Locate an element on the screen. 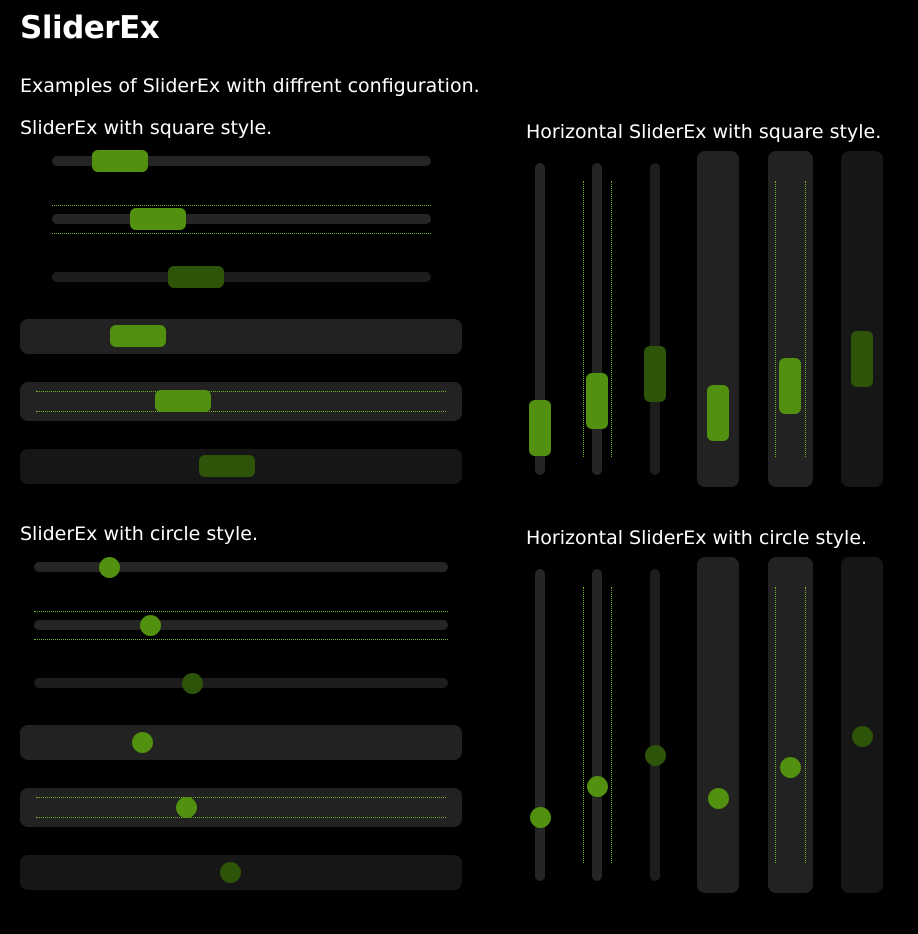  page-title: SliderEx is located at coordinates (90, 28).